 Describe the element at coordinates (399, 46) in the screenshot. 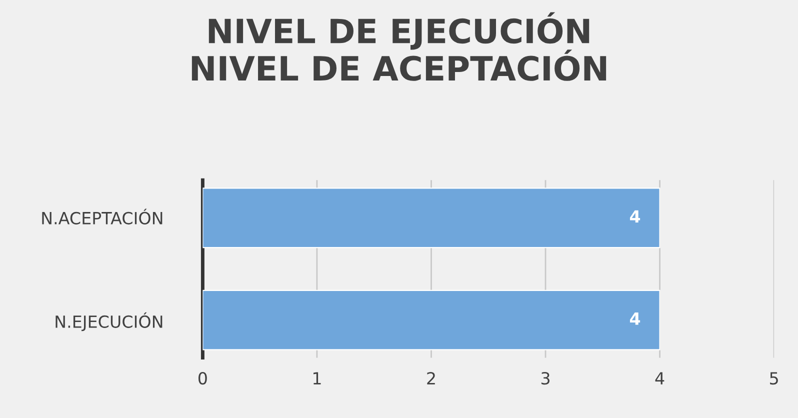

I see `chart-title: NIVEL DE EJECUCIÓN NIVEL DE ACEPTACIÓN` at that location.